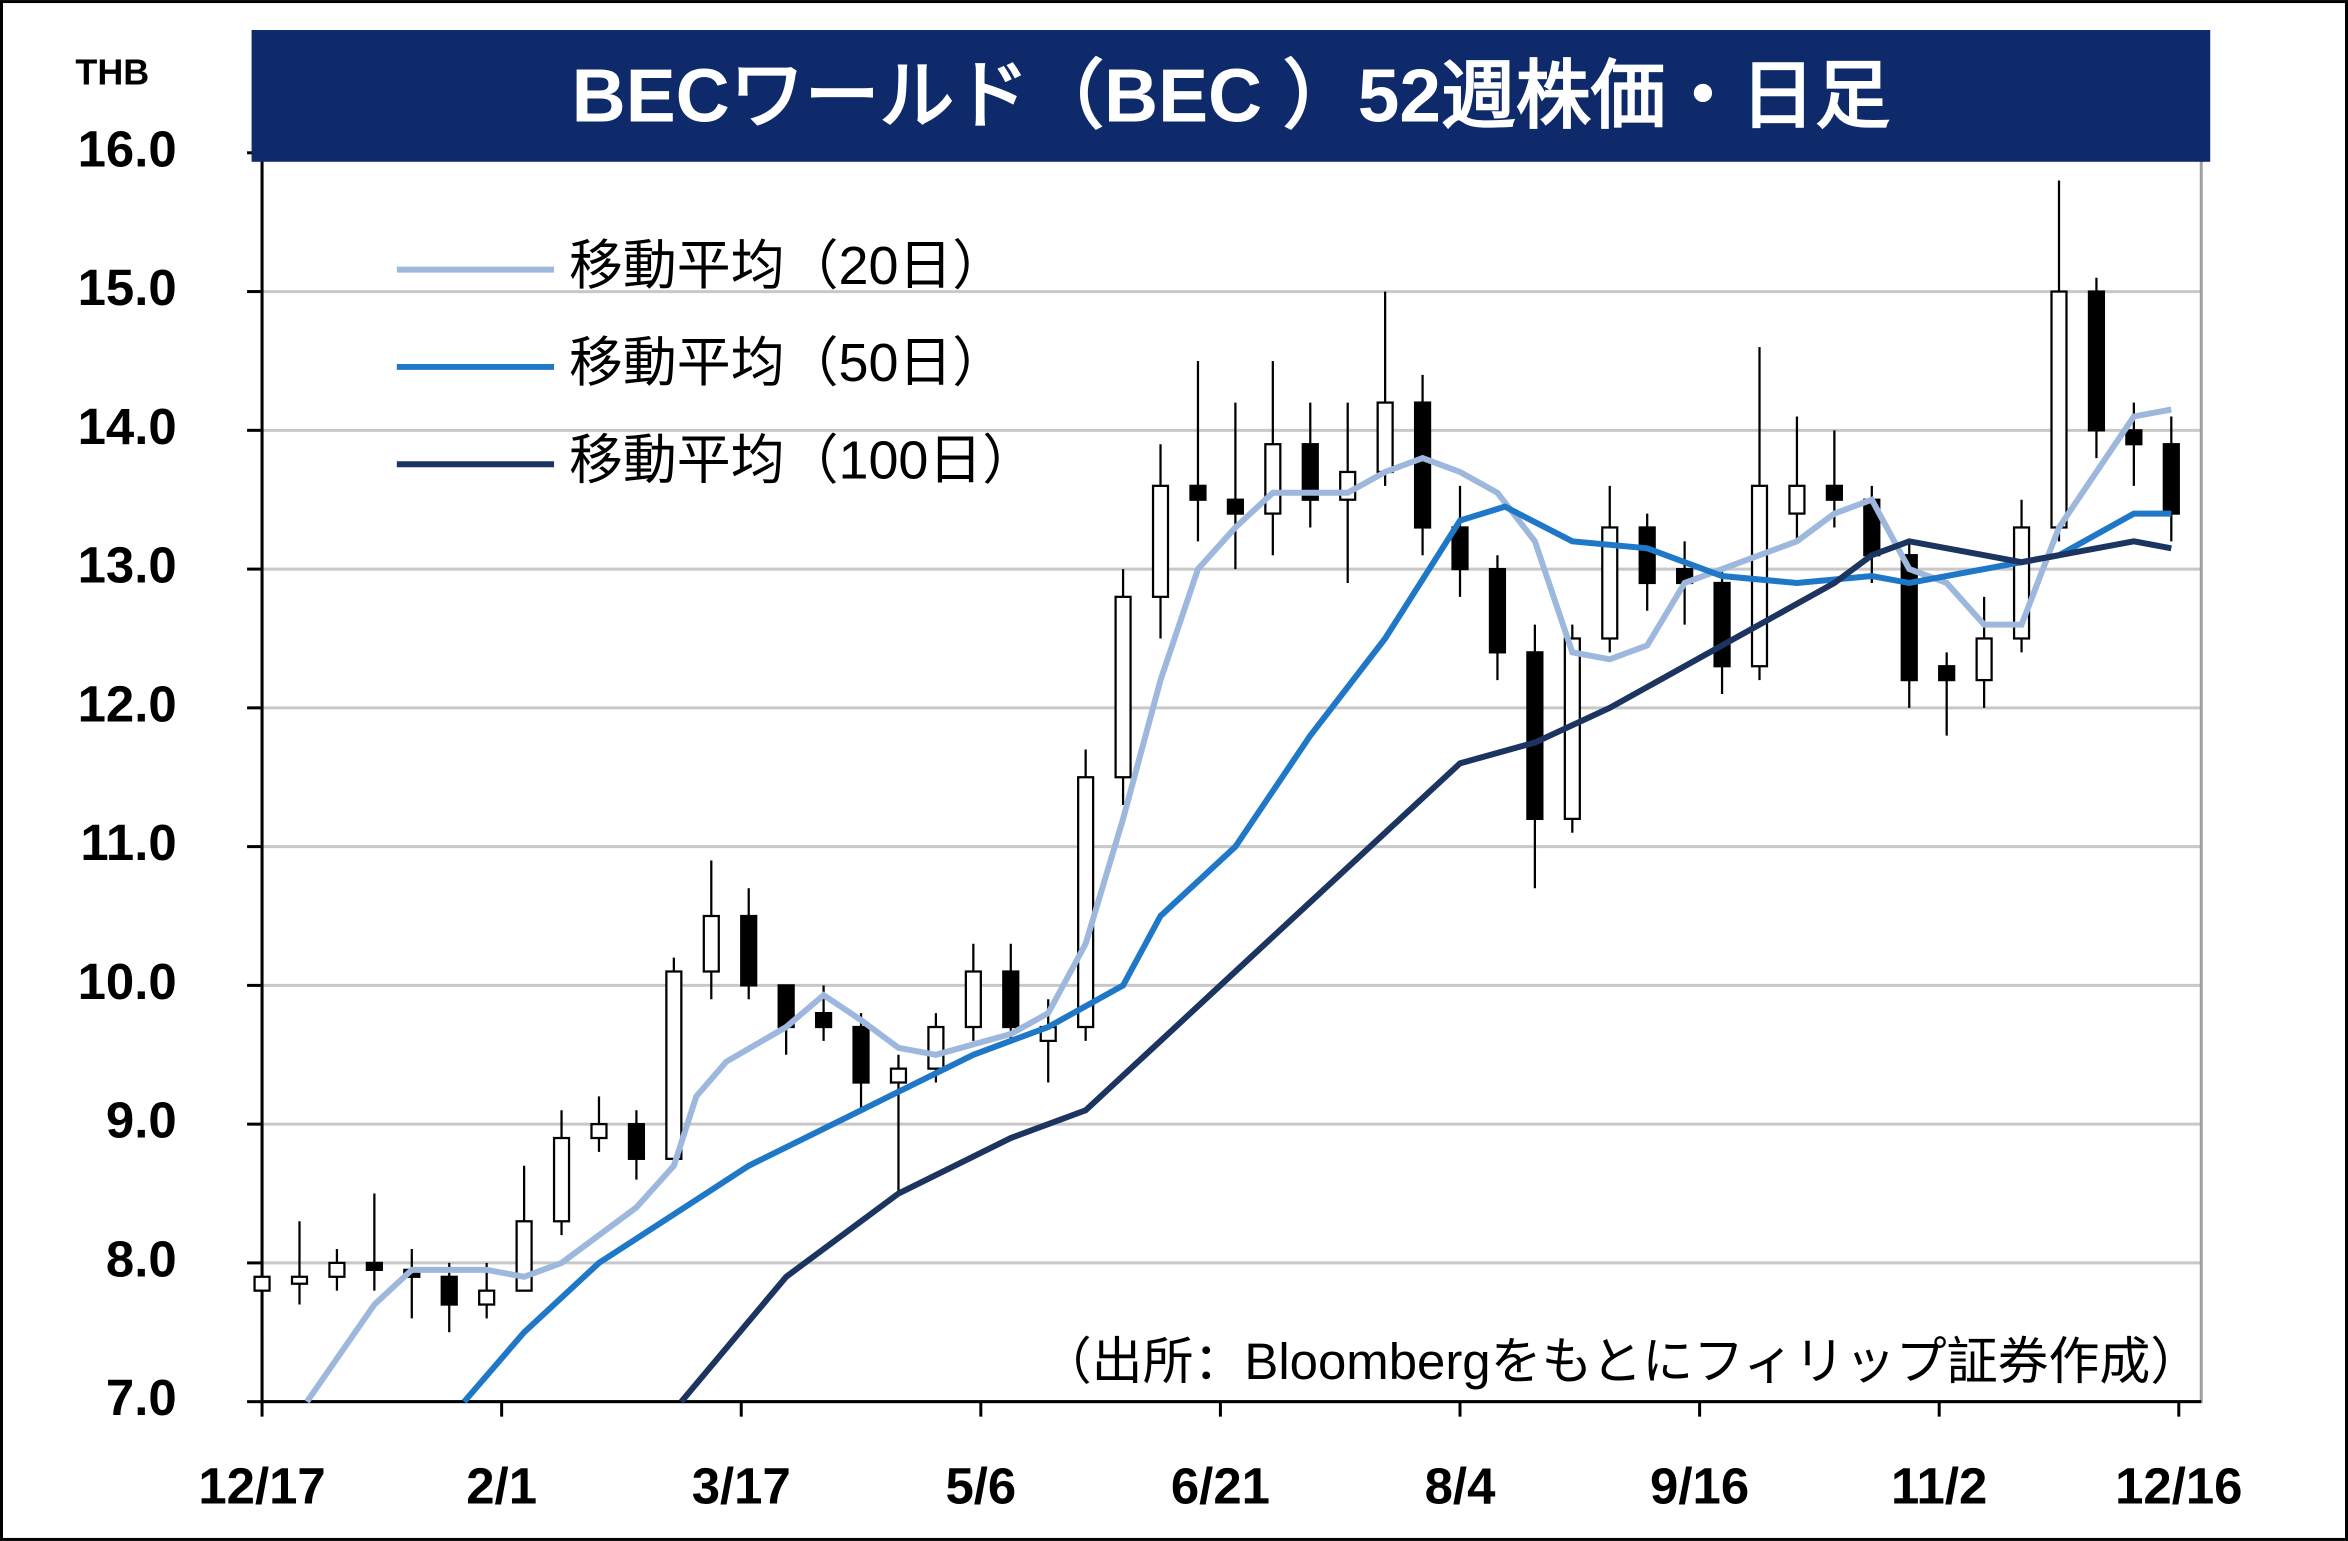 This screenshot has width=2348, height=1541. What do you see at coordinates (127, 148) in the screenshot?
I see `y-tick-label: 16.0` at bounding box center [127, 148].